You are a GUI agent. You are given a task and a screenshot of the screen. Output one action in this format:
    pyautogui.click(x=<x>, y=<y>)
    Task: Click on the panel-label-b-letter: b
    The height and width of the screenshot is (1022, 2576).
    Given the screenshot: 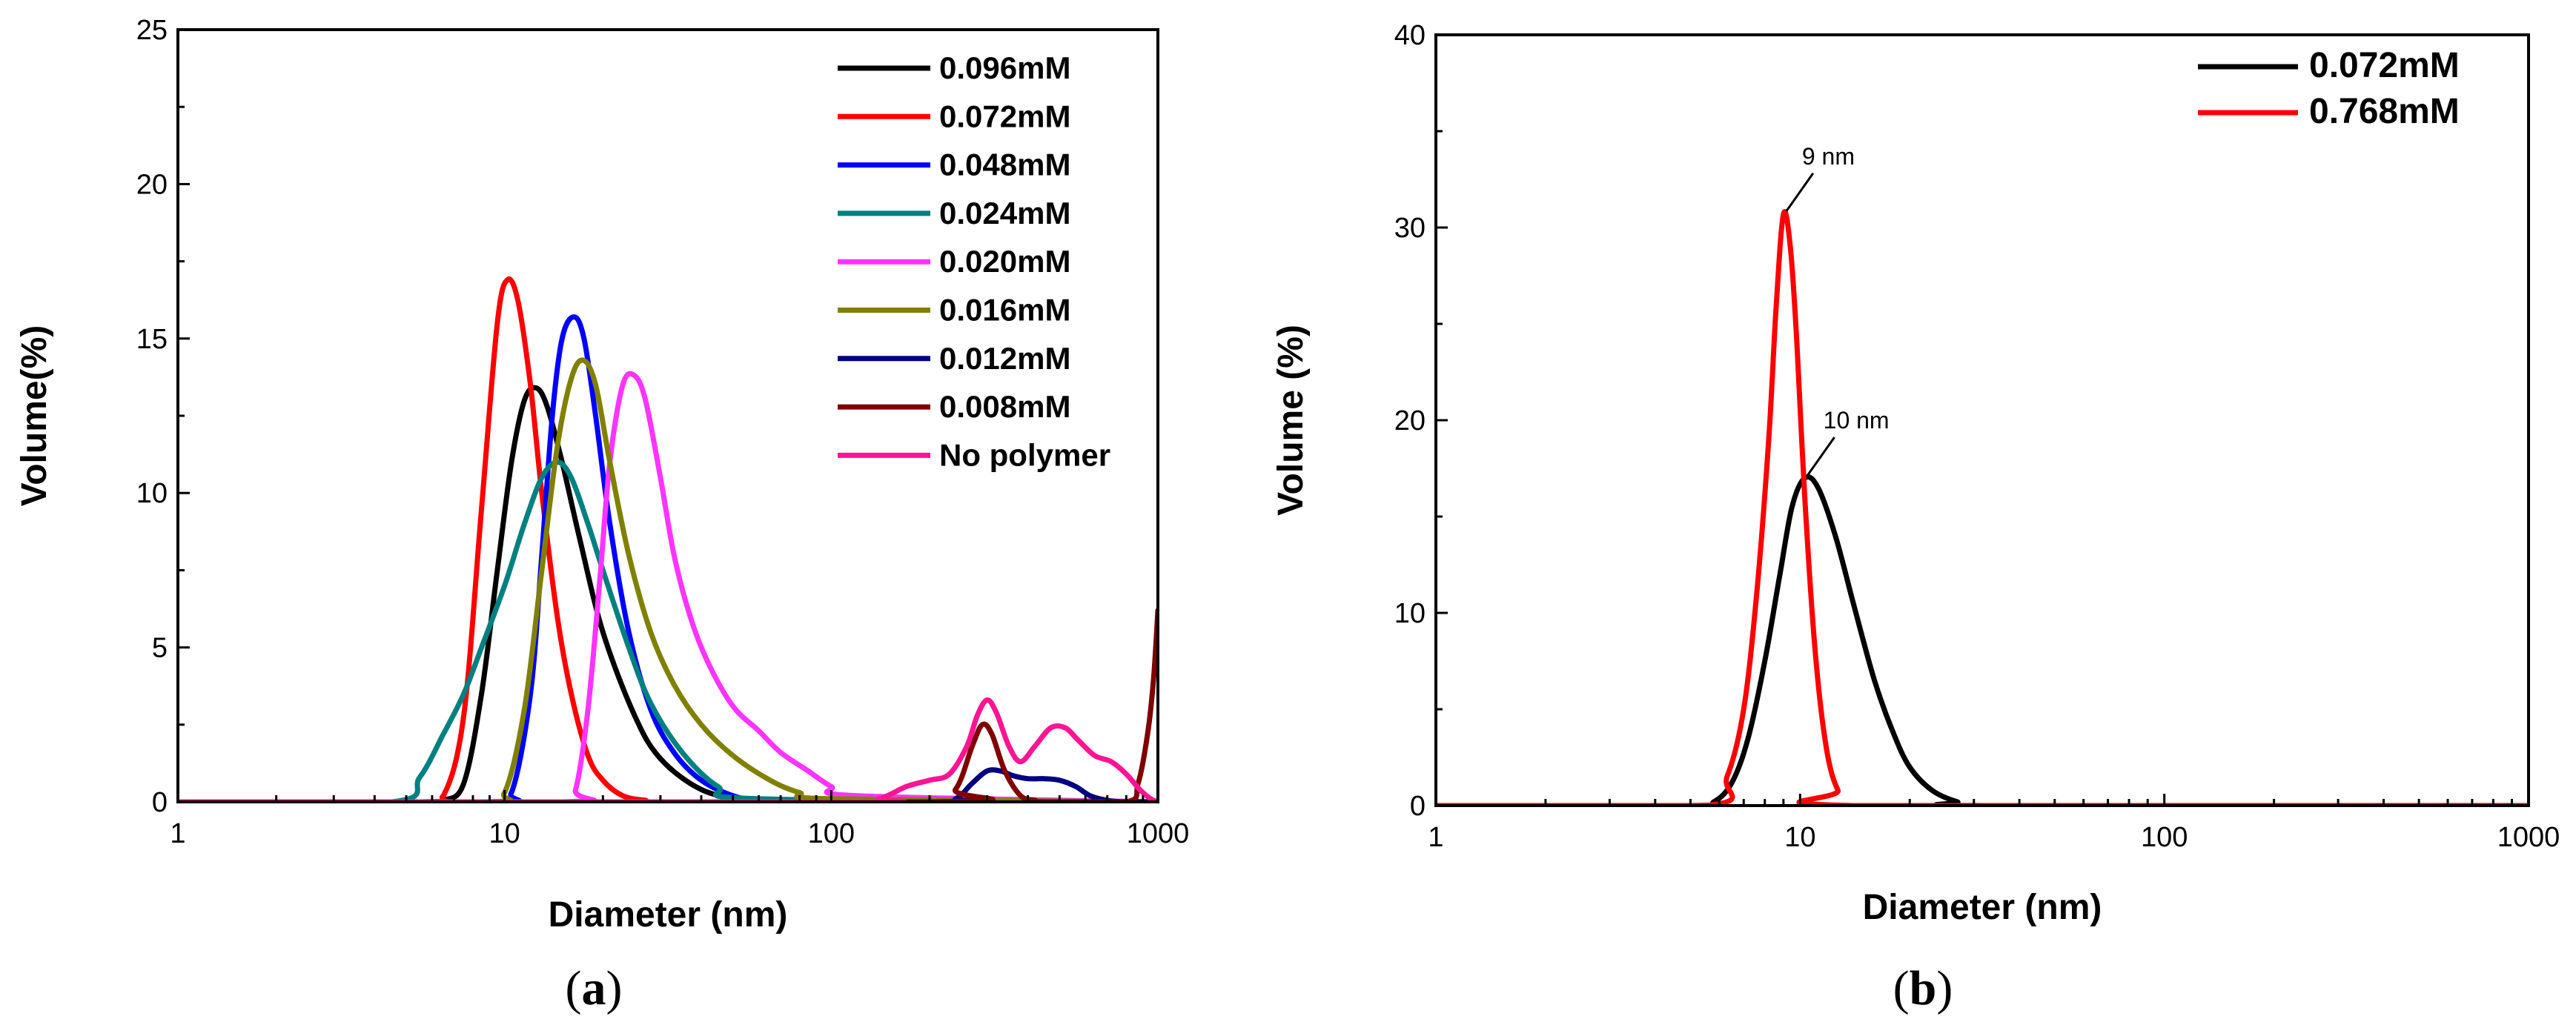 What is the action you would take?
    pyautogui.click(x=1923, y=988)
    